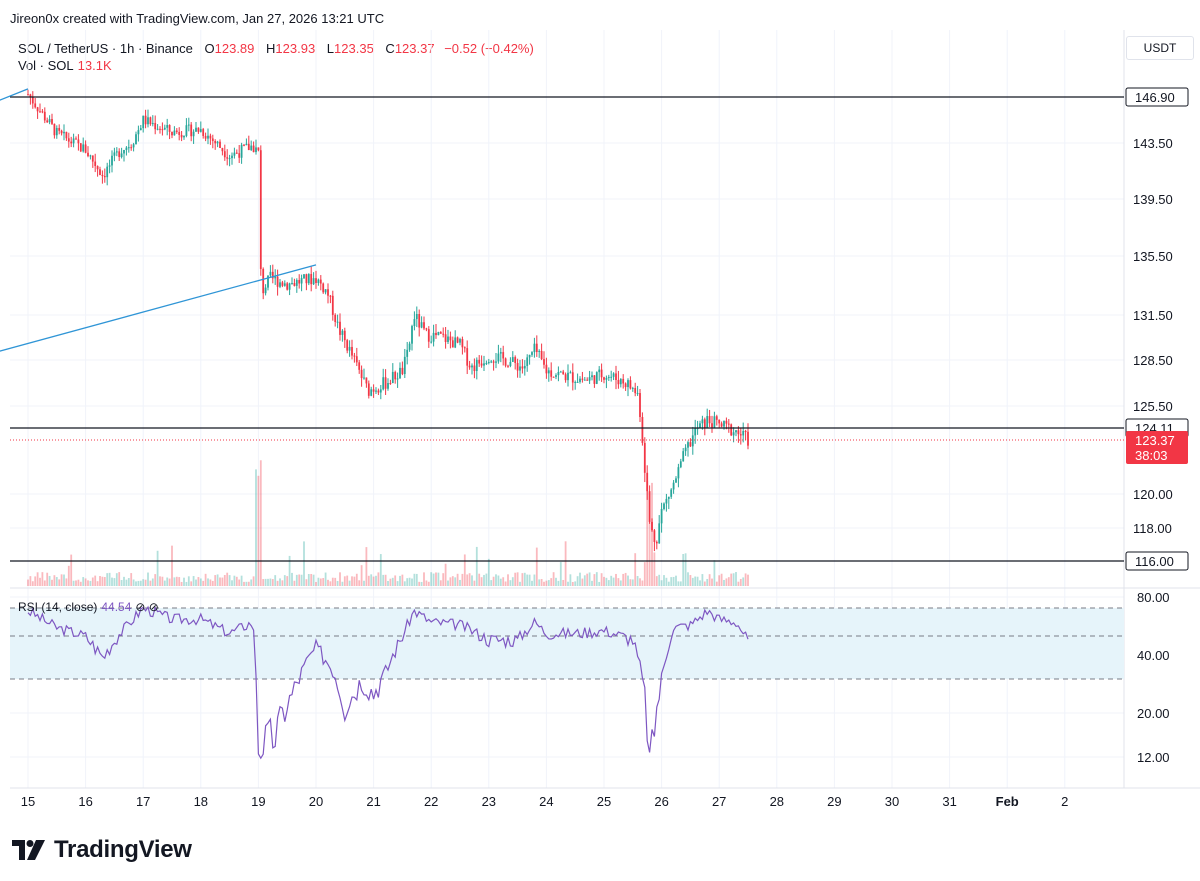 Image resolution: width=1200 pixels, height=881 pixels. I want to click on volume-legend: Vol · SOL 13.1K, so click(65, 65).